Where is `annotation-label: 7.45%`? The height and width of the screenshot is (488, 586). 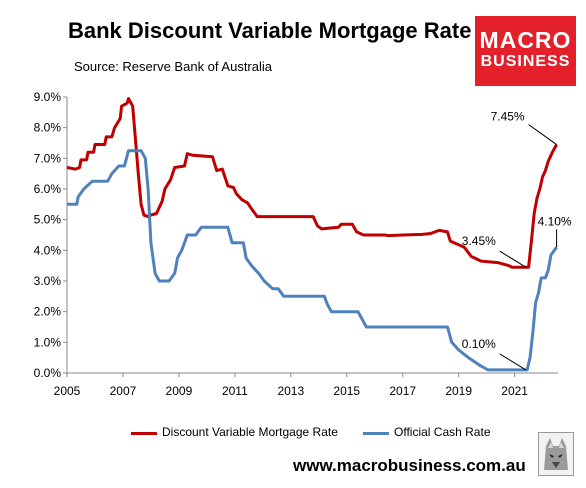
annotation-label: 7.45% is located at coordinates (508, 117).